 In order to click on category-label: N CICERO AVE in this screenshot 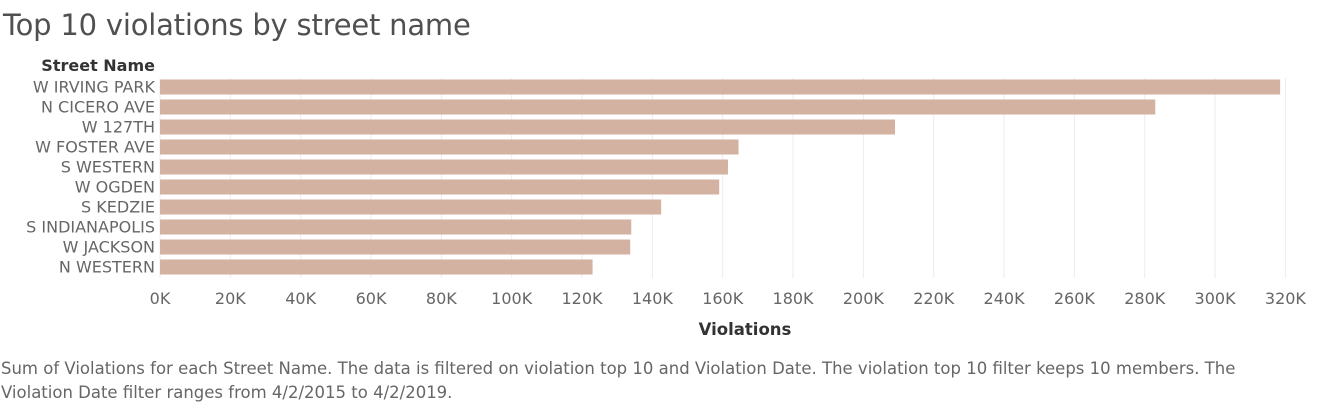, I will do `click(98, 107)`.